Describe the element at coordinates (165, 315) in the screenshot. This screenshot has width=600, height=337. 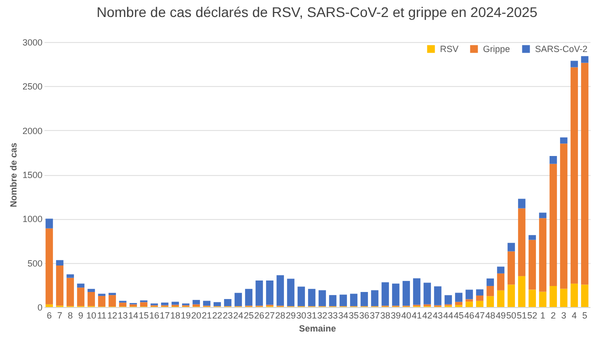
I see `x-tick-label: 17` at that location.